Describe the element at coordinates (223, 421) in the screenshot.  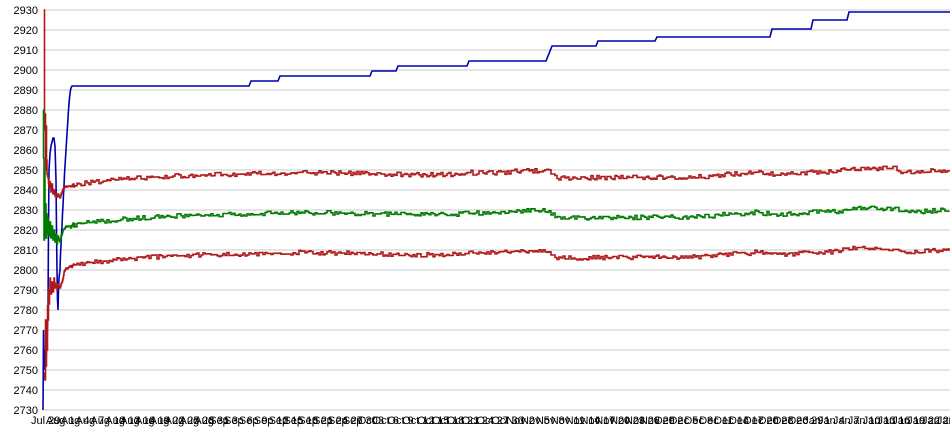
I see `x-tick-label: Sep 3` at that location.